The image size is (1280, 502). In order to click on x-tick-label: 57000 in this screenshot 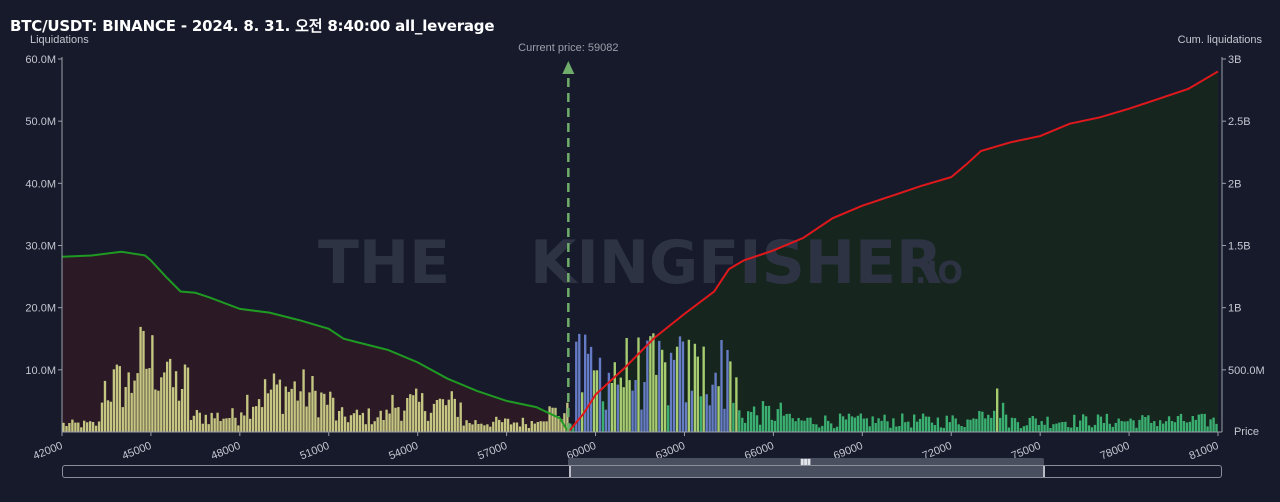, I will do `click(492, 451)`.